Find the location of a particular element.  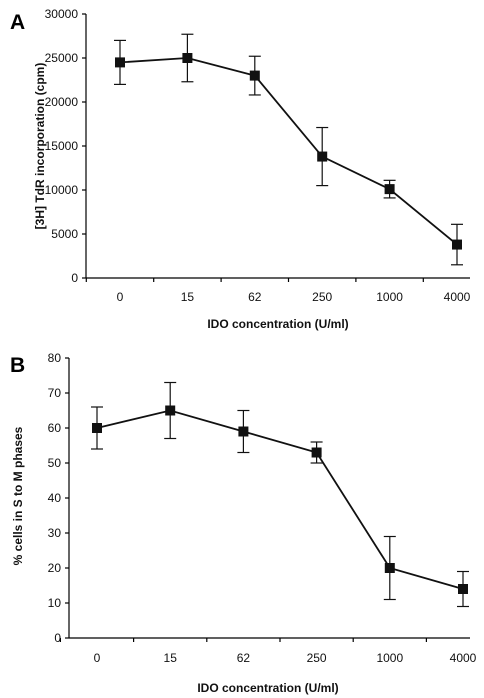

panel-a-y-tick-label: 5000 is located at coordinates (64, 234).